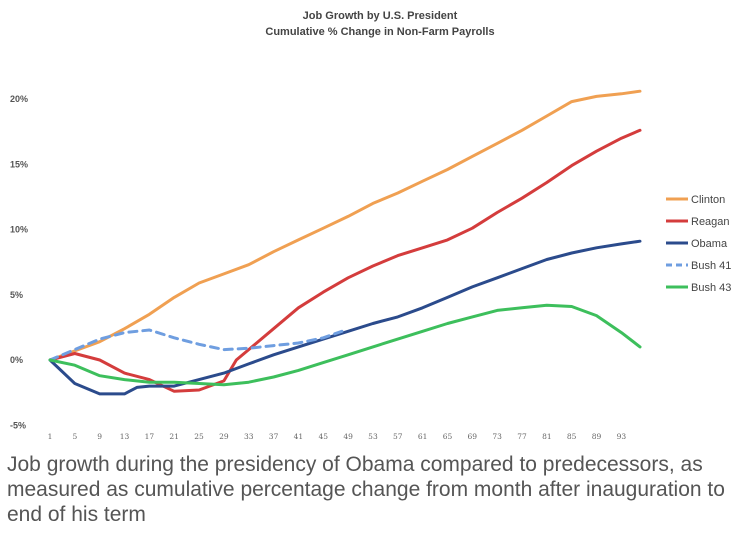 This screenshot has width=747, height=554. Describe the element at coordinates (174, 436) in the screenshot. I see `x-tick-label: 21` at that location.